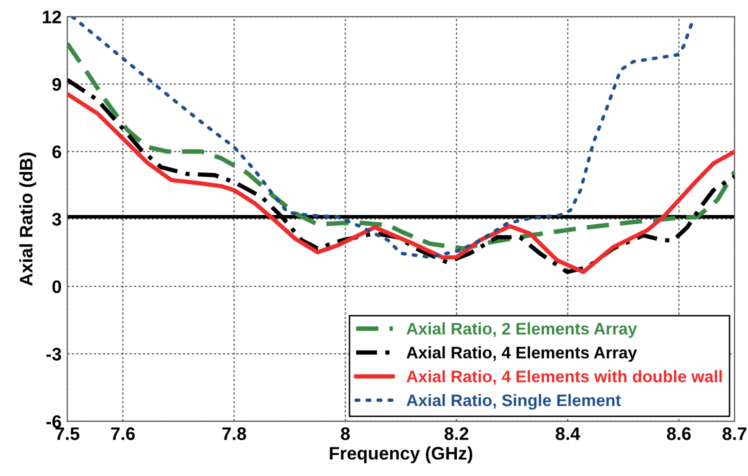 The height and width of the screenshot is (476, 748). What do you see at coordinates (57, 84) in the screenshot?
I see `y-tick-label: 9` at bounding box center [57, 84].